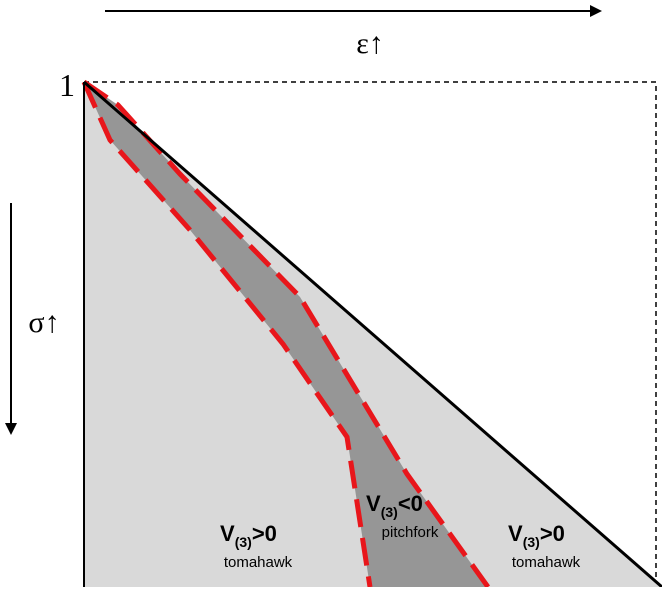 This screenshot has width=662, height=592. What do you see at coordinates (546, 562) in the screenshot?
I see `right-region-name: tomahawk` at bounding box center [546, 562].